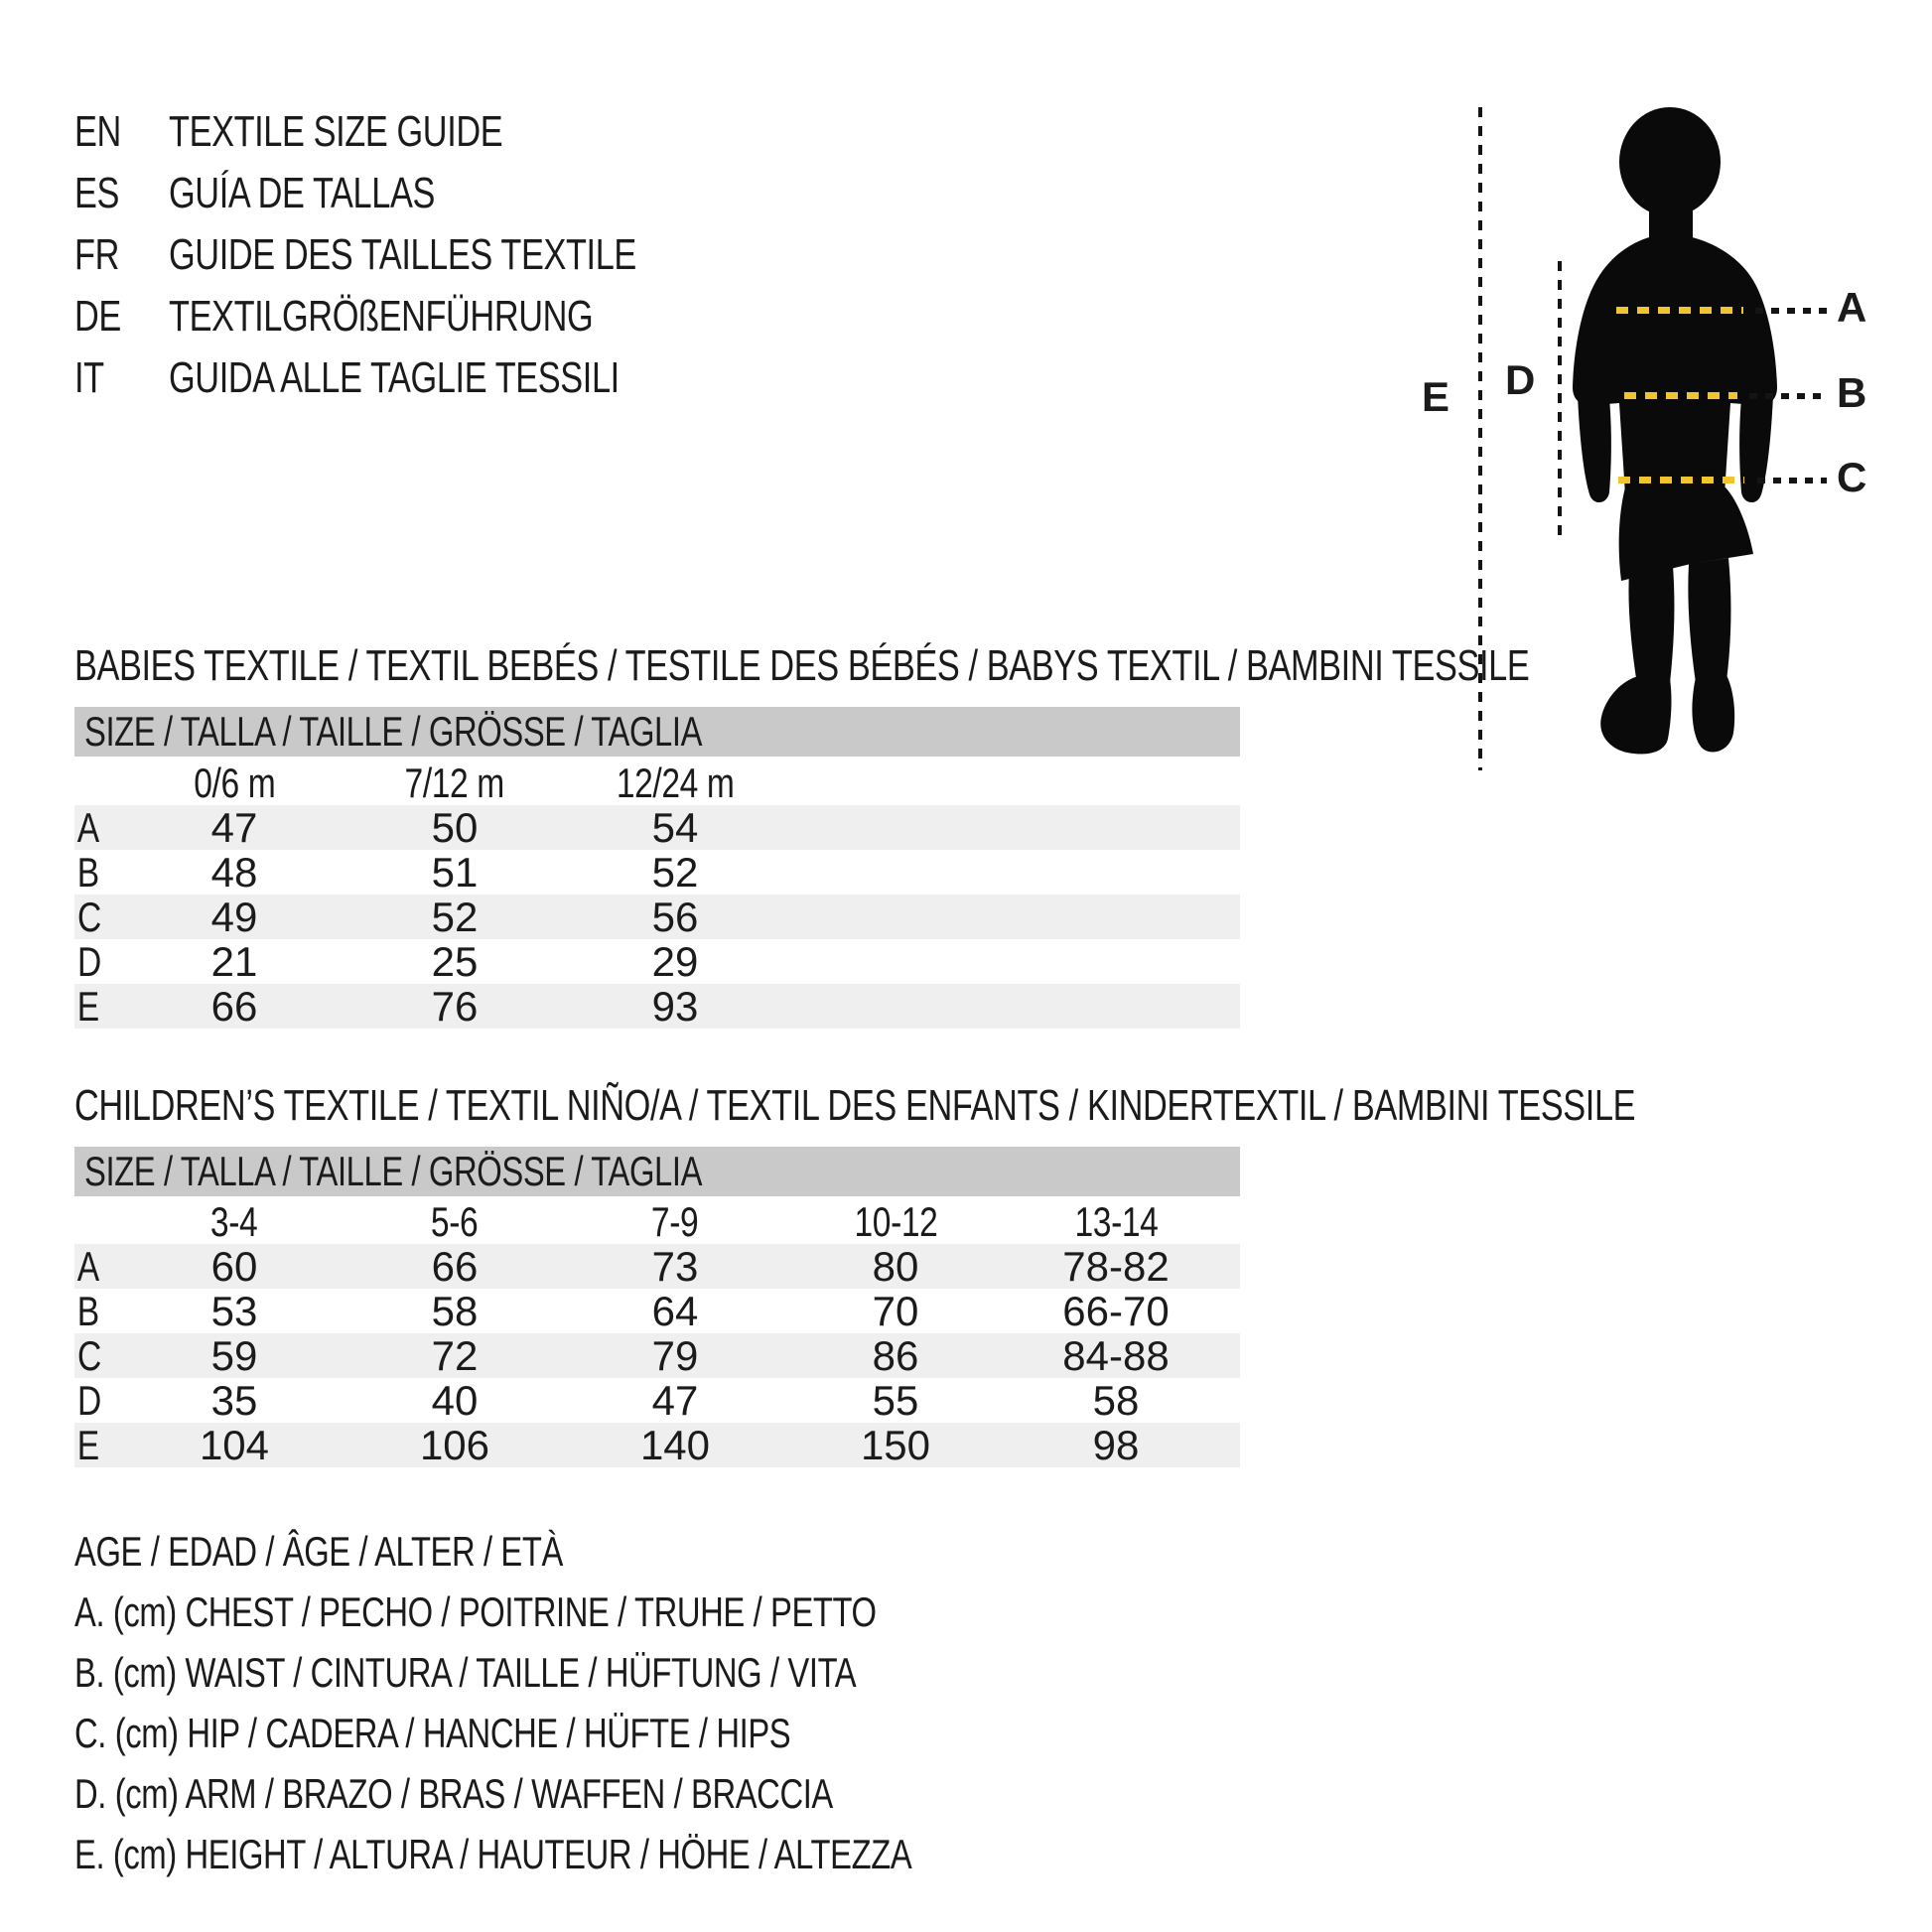 The width and height of the screenshot is (1932, 1932). I want to click on babies-row-a-label: A, so click(99, 828).